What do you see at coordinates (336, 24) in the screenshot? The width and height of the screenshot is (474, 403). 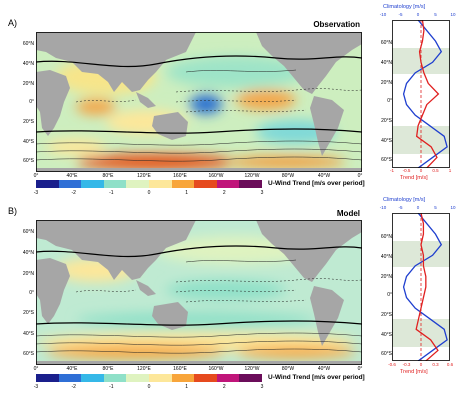 I see `panel-a-title: Observation` at bounding box center [336, 24].